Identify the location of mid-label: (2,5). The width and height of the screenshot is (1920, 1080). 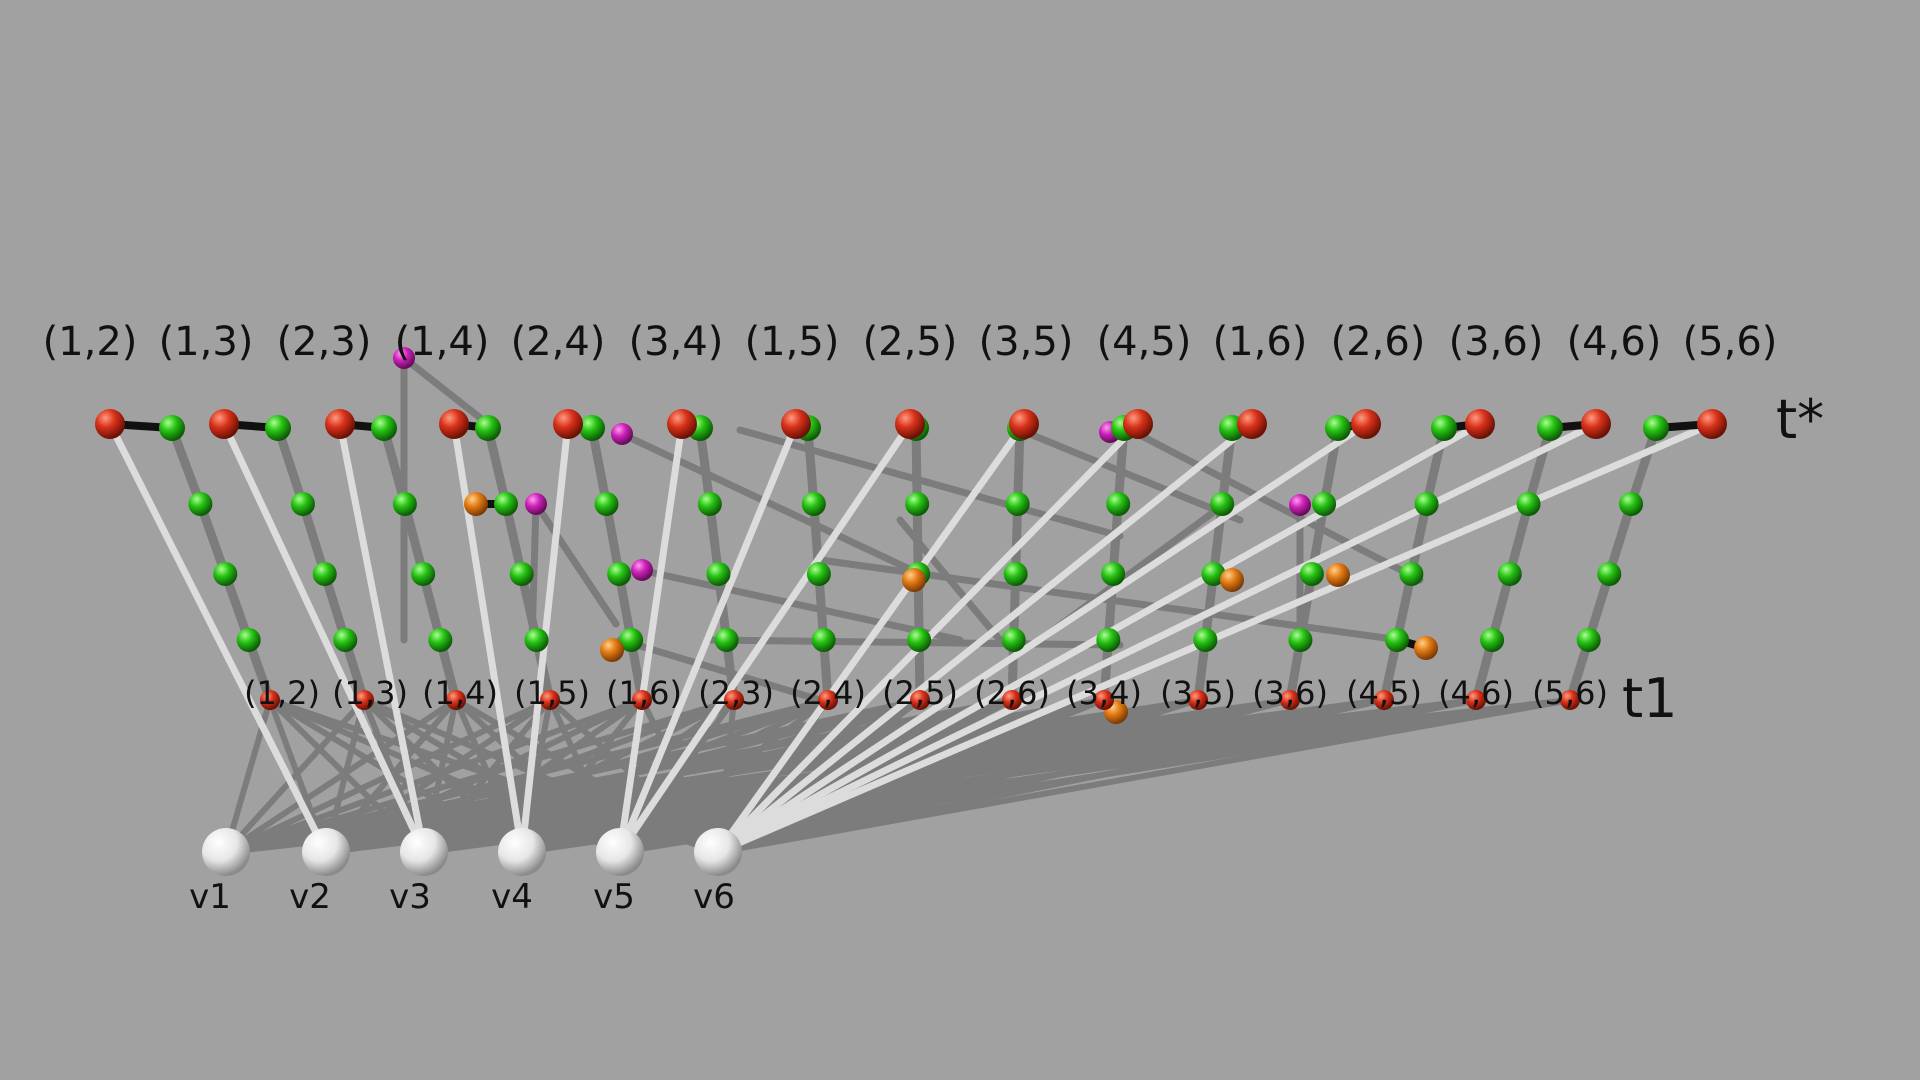
(920, 693).